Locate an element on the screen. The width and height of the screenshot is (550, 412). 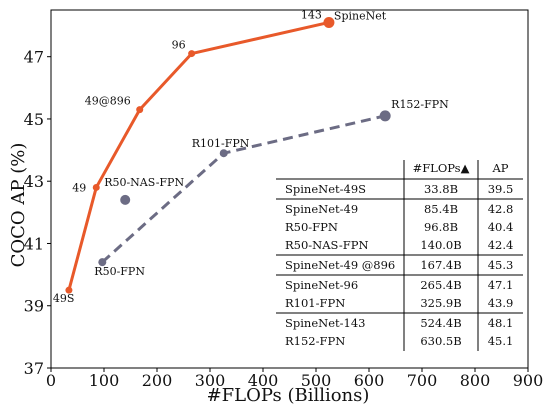
table-cell: 45.3 is located at coordinates (501, 265).